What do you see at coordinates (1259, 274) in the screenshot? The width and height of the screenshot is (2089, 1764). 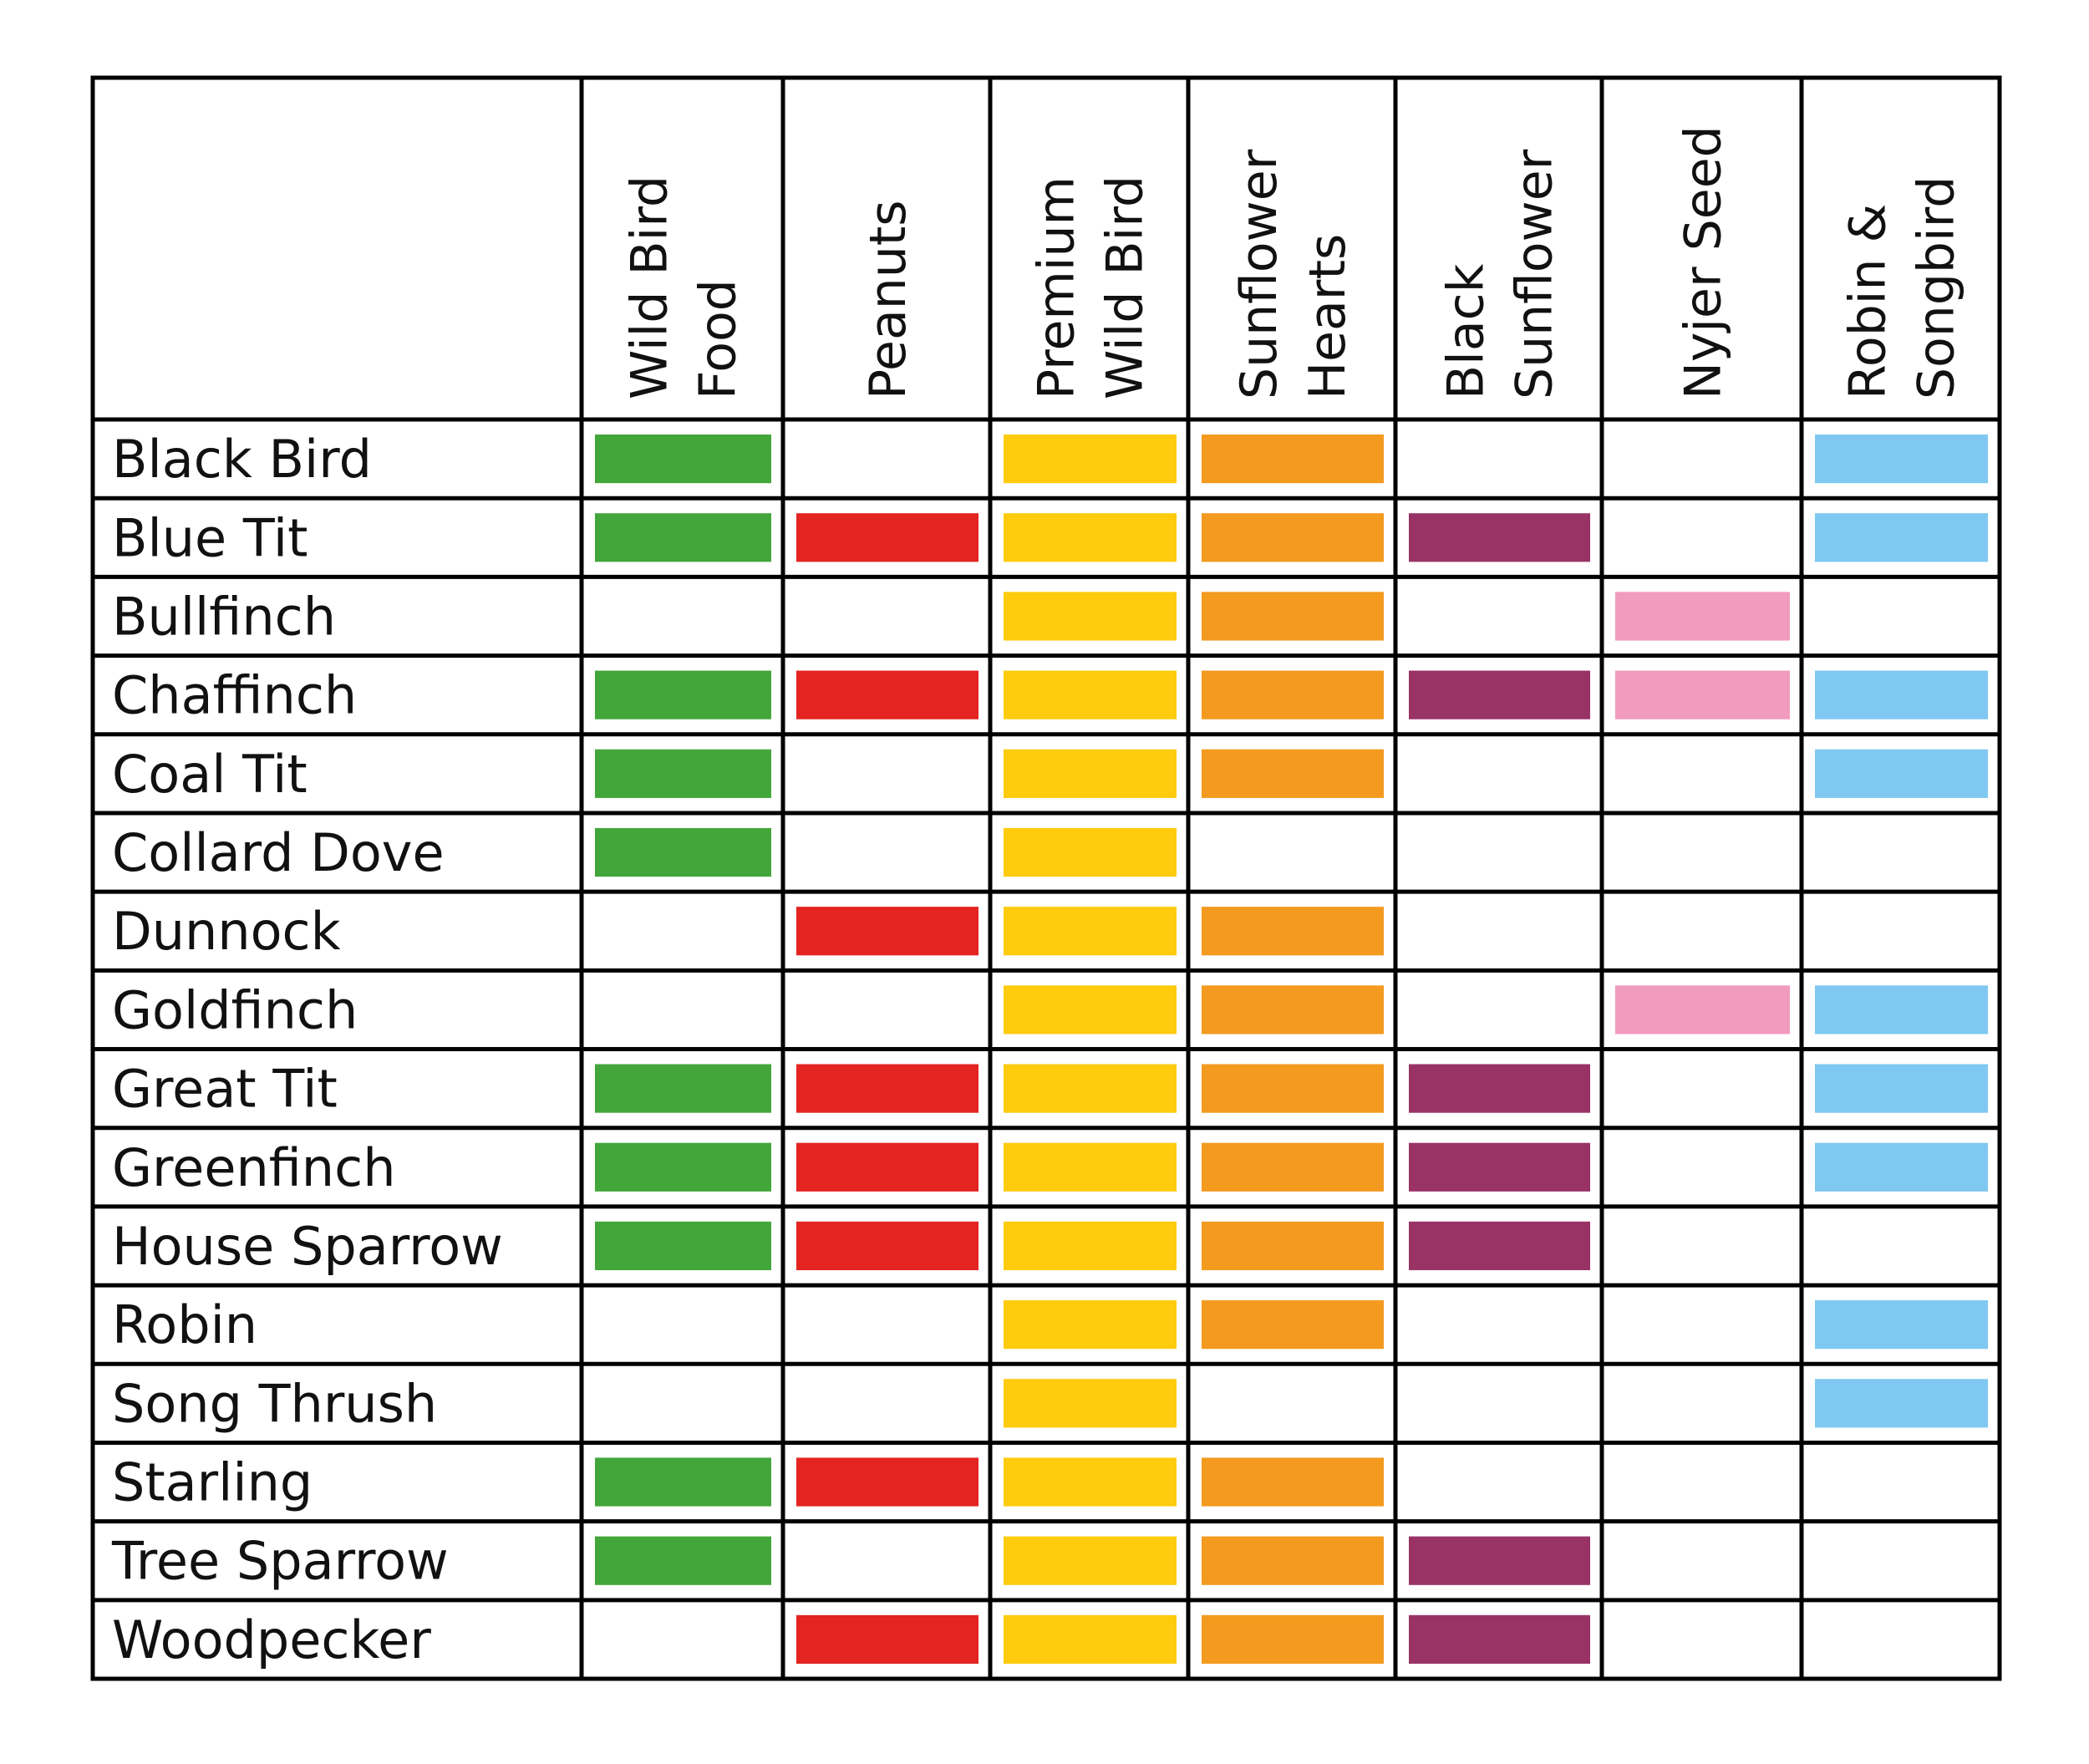 I see `column-header-4: Sunflower` at bounding box center [1259, 274].